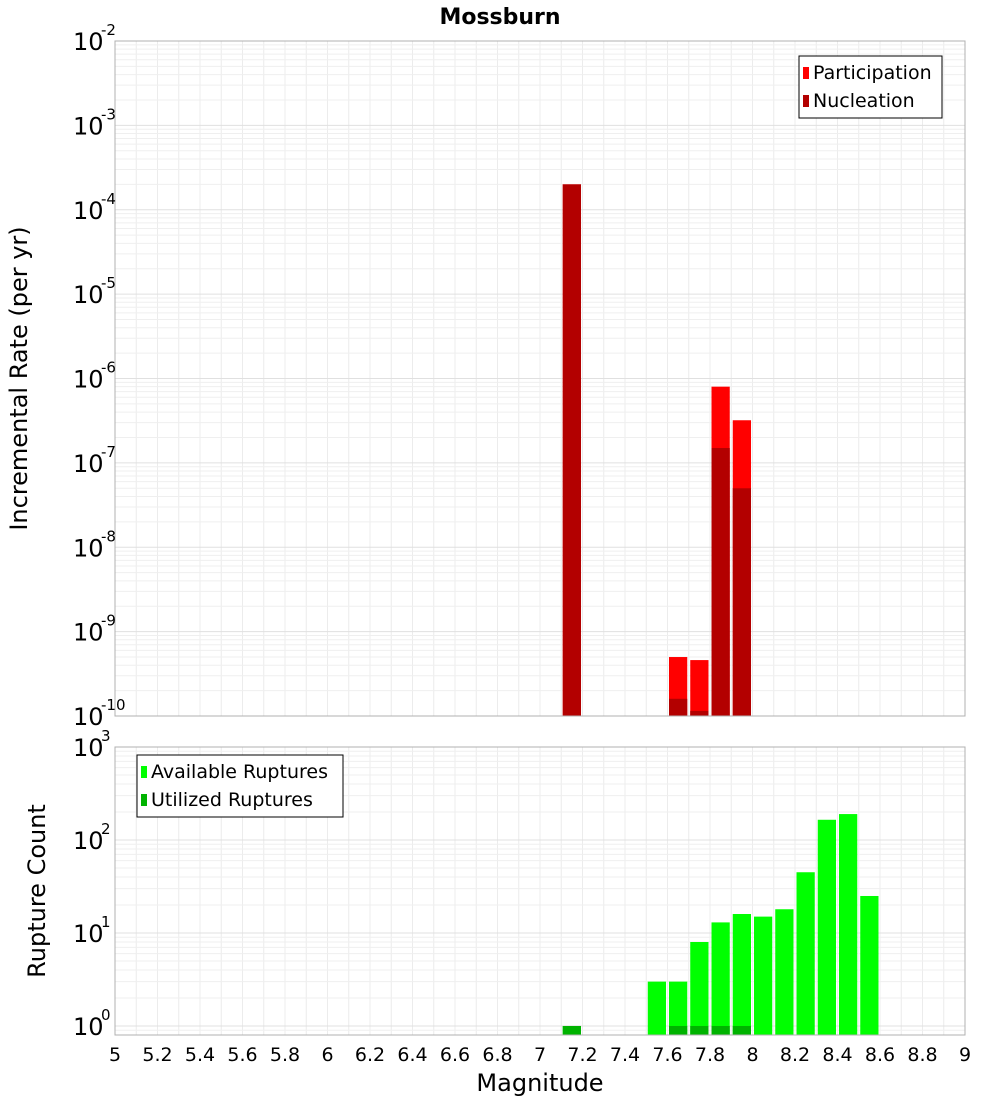  I want to click on y-tick-exponent: -4, so click(108, 199).